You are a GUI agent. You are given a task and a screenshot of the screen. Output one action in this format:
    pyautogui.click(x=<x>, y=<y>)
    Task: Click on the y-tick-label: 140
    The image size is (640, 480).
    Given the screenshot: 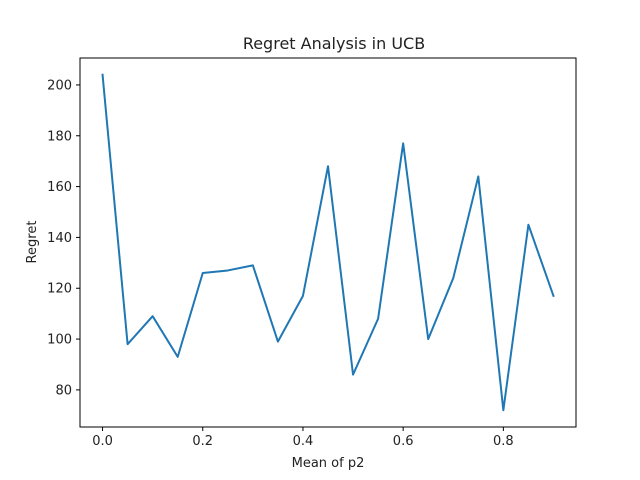 What is the action you would take?
    pyautogui.click(x=59, y=238)
    